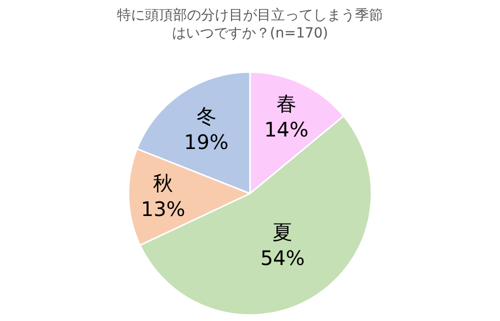 Image resolution: width=500 pixels, height=321 pixels. I want to click on data-label: 19%, so click(206, 142).